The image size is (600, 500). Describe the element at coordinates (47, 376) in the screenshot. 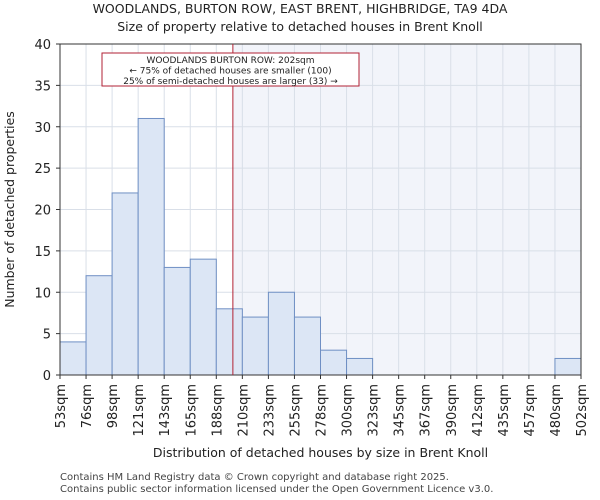

I see `y-tick-label: 0` at that location.